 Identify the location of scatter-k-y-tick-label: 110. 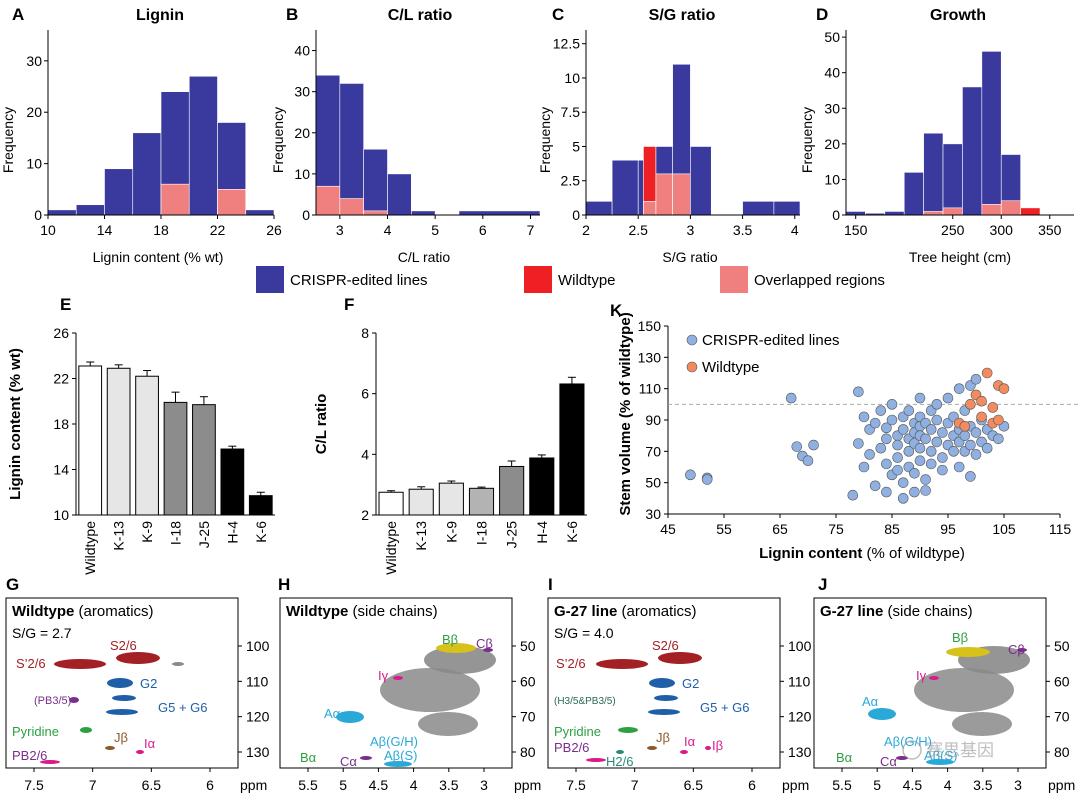
(650, 389).